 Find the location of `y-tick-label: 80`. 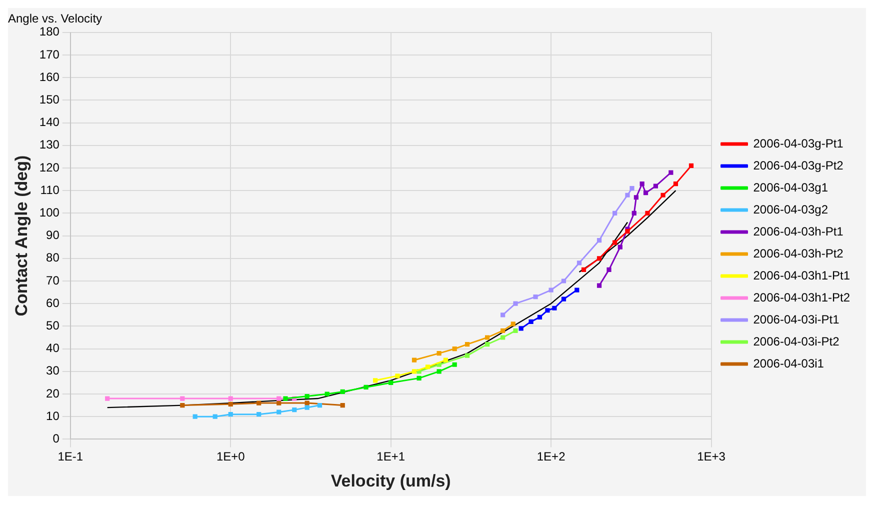

y-tick-label: 80 is located at coordinates (53, 257).